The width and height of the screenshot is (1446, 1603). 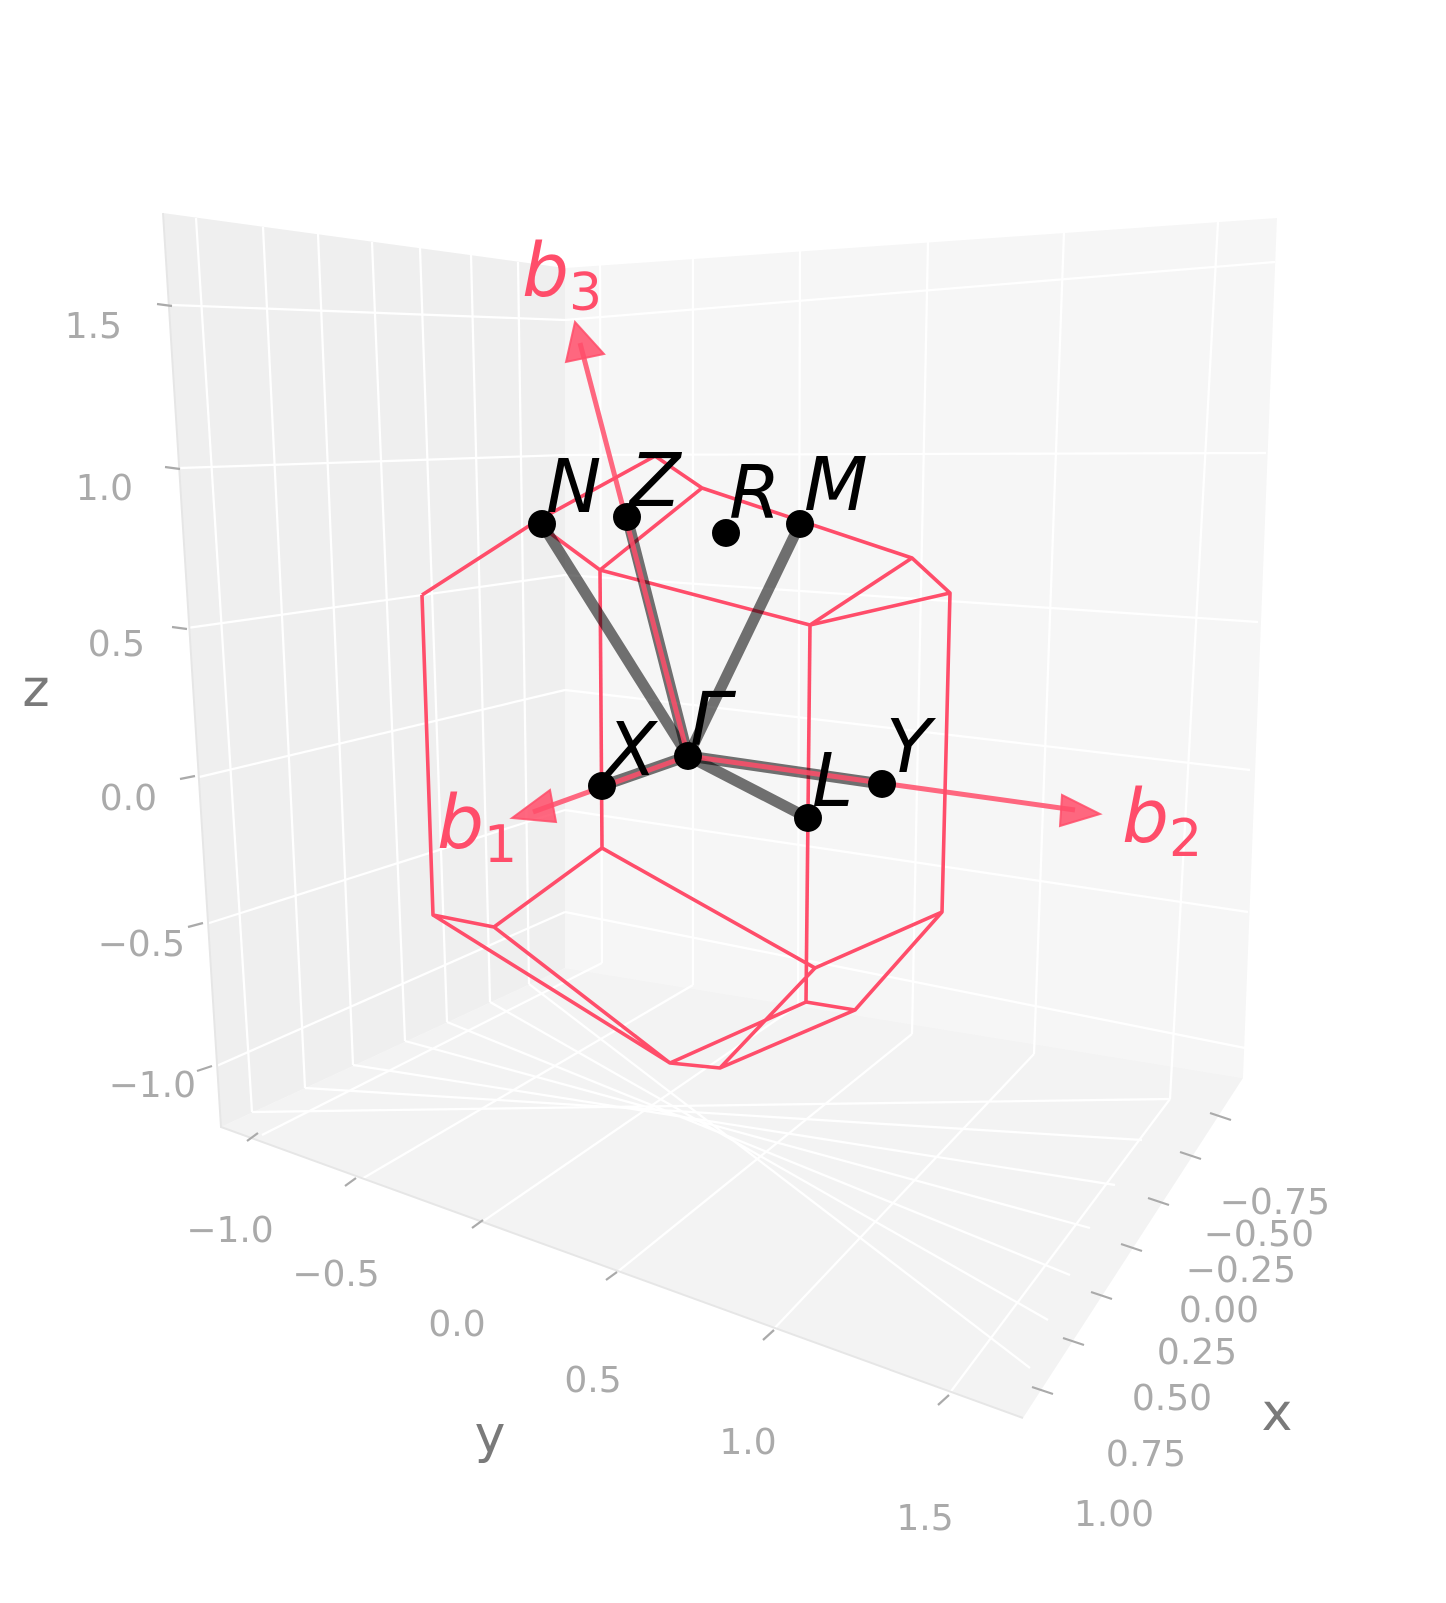 I want to click on y-tick: 0.0, so click(x=456, y=1324).